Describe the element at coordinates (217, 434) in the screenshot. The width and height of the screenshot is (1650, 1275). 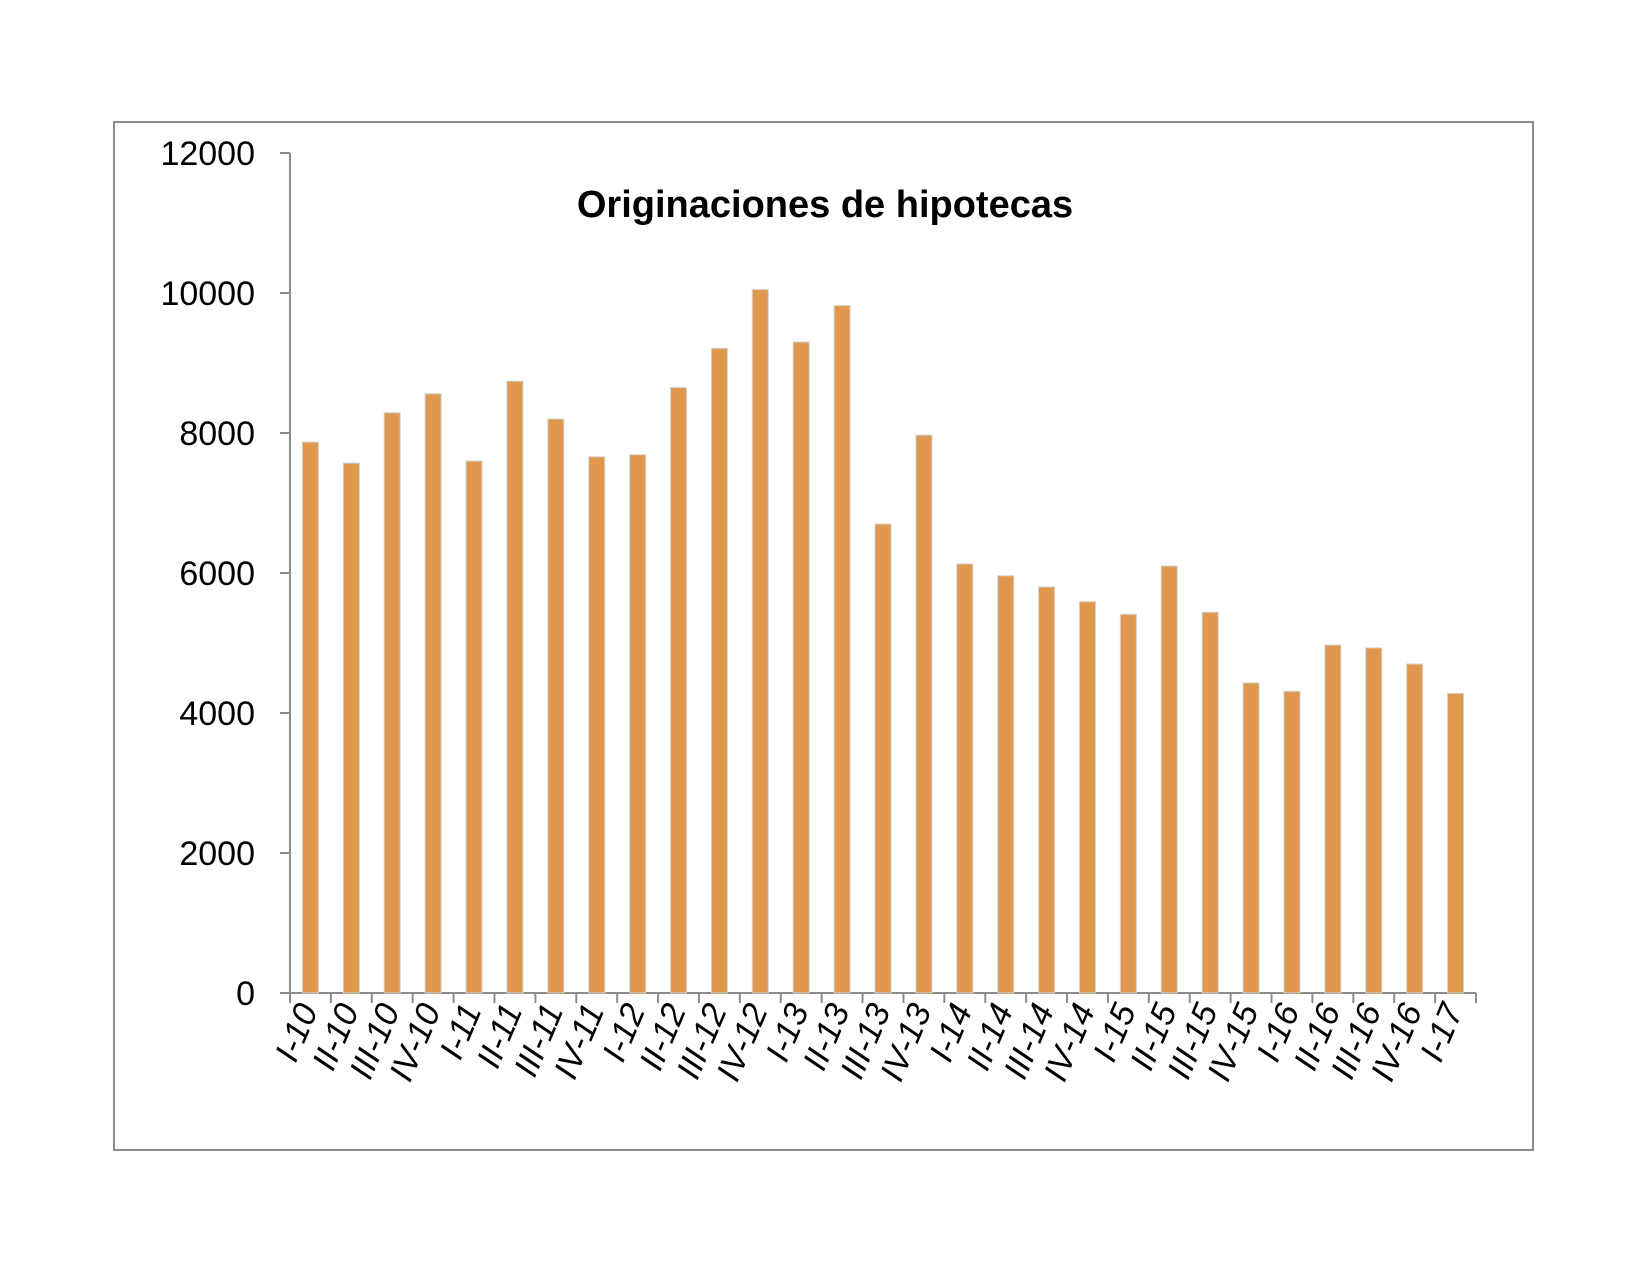
I see `y-tick-label: 8000` at that location.